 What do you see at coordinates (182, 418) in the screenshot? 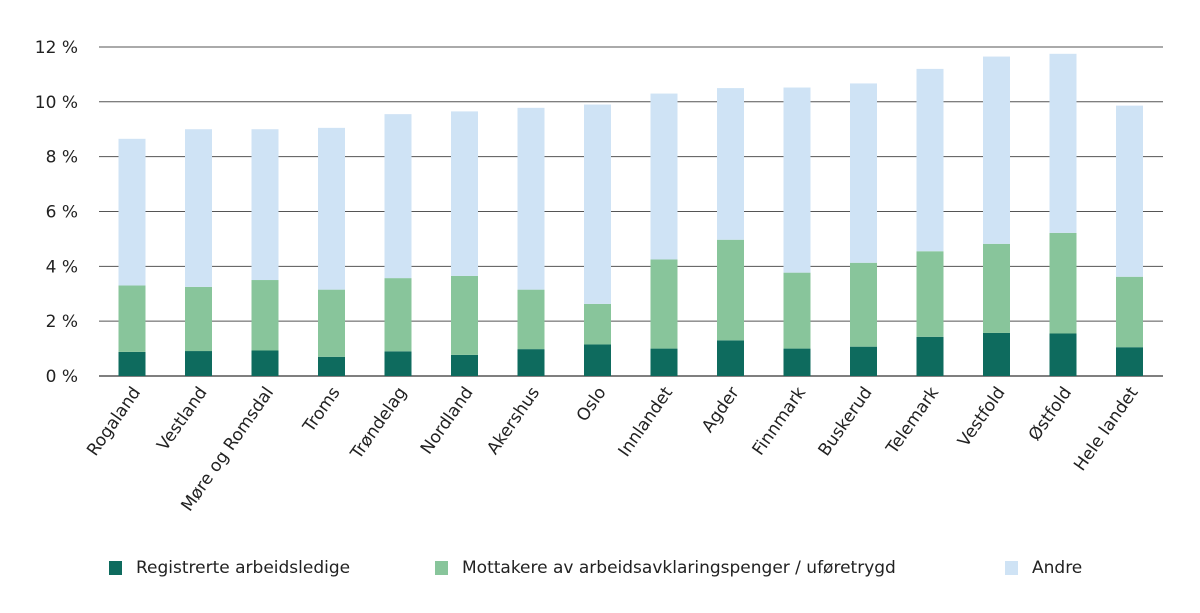
I see `x-category-label: Vestland` at bounding box center [182, 418].